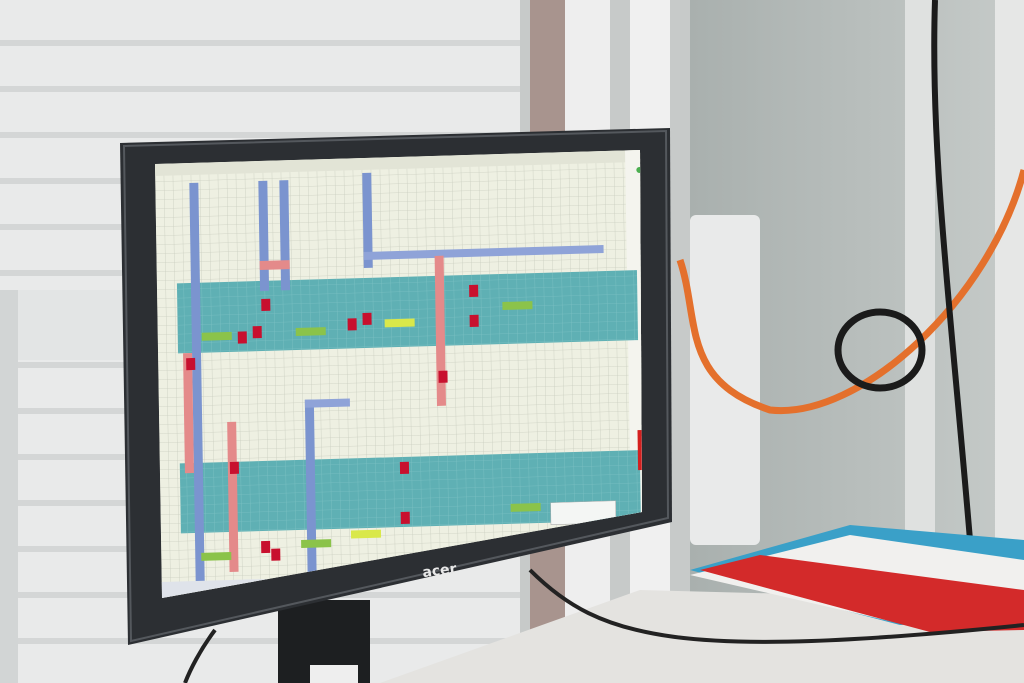 This screenshot has height=683, width=1024. I want to click on header-row, so click(398, 163).